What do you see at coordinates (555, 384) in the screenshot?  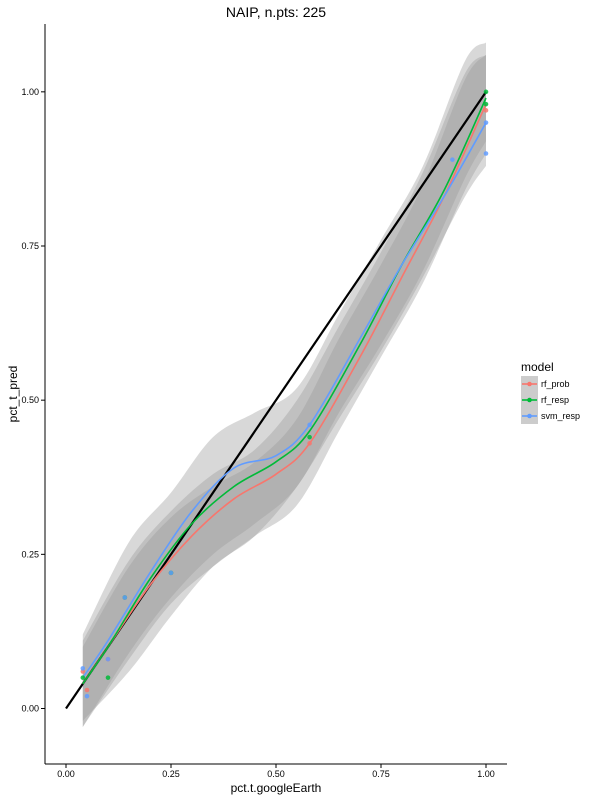 I see `legend-label-rf_prob: rf_prob` at bounding box center [555, 384].